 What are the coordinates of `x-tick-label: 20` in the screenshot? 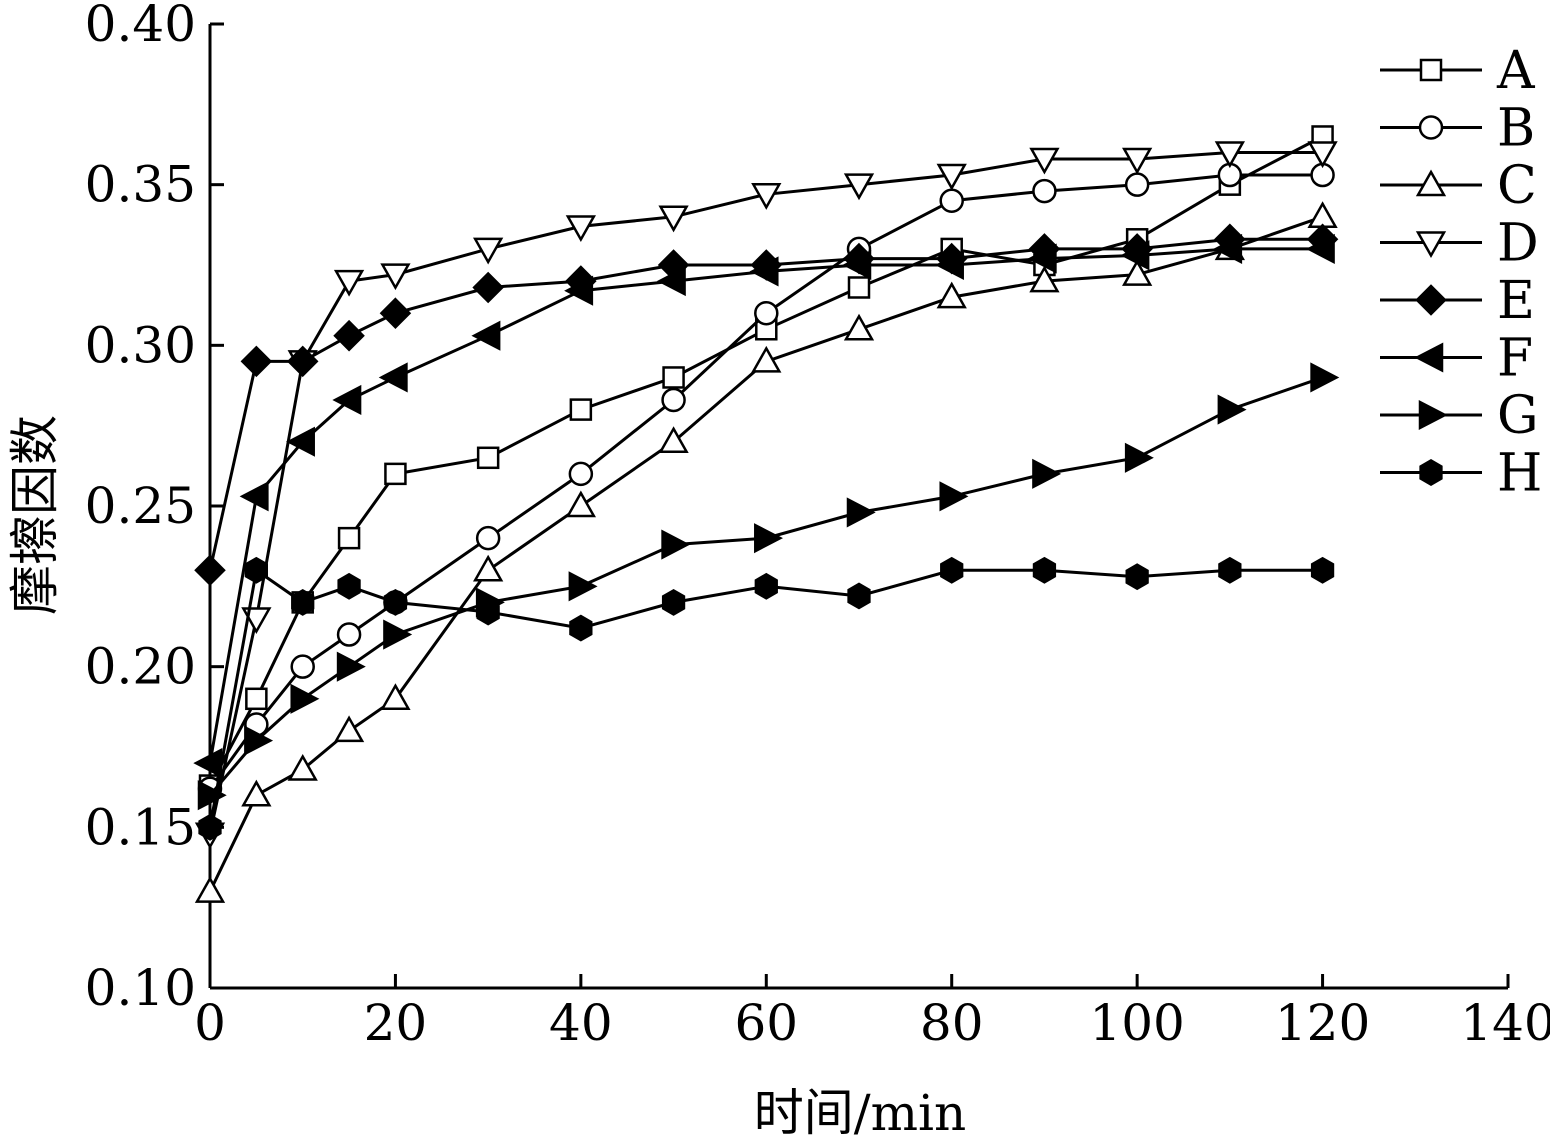 It's located at (396, 1023).